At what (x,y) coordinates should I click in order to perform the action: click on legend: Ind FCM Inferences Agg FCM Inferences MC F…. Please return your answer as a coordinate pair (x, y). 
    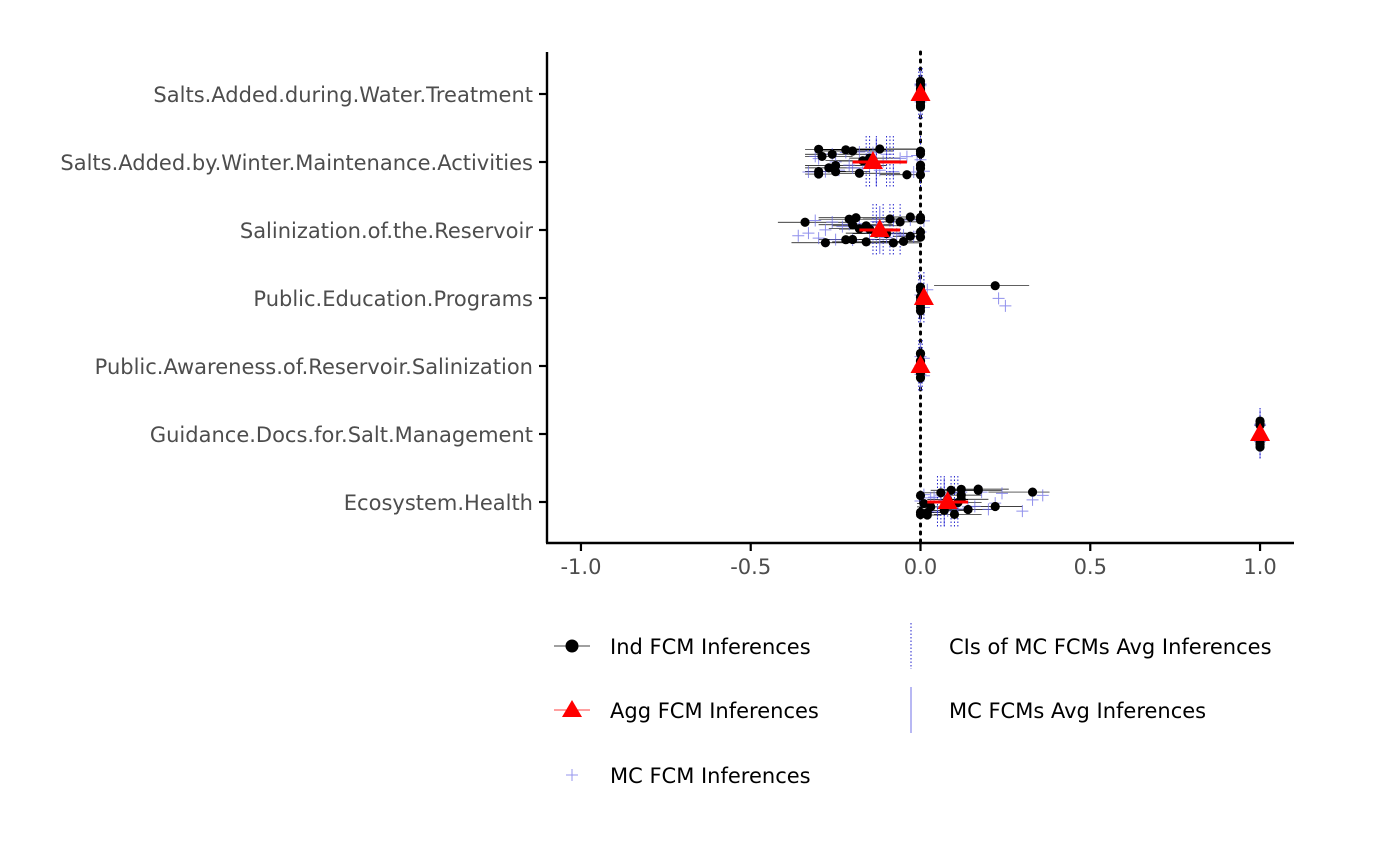
    Looking at the image, I should click on (913, 705).